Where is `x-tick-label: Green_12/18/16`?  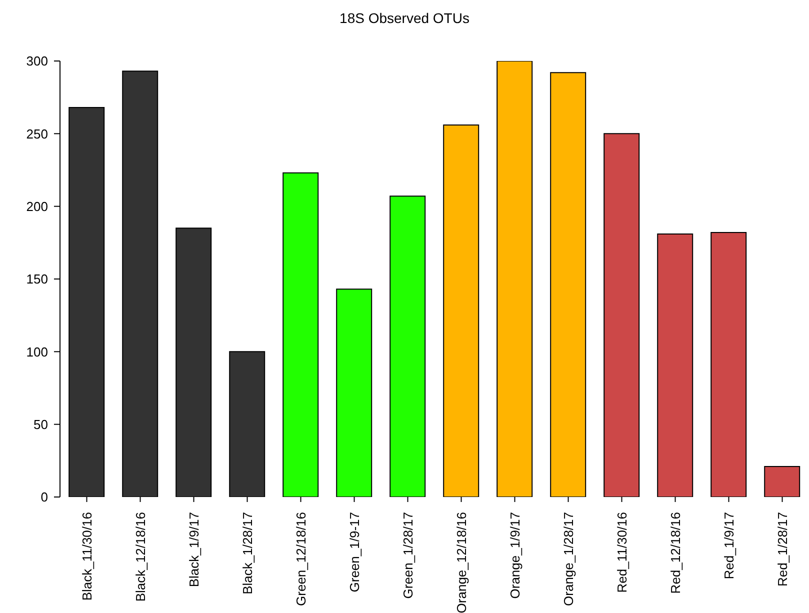 x-tick-label: Green_12/18/16 is located at coordinates (300, 559).